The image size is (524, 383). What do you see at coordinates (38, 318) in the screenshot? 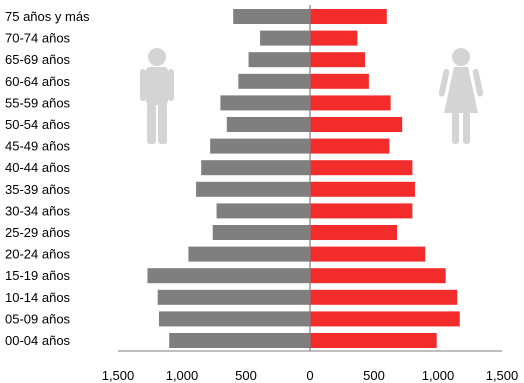
I see `category-label: 05-09 años` at bounding box center [38, 318].